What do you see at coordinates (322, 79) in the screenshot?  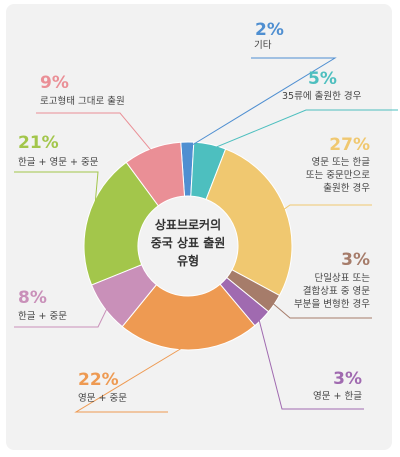 I see `slice-percent-label: 5%` at bounding box center [322, 79].